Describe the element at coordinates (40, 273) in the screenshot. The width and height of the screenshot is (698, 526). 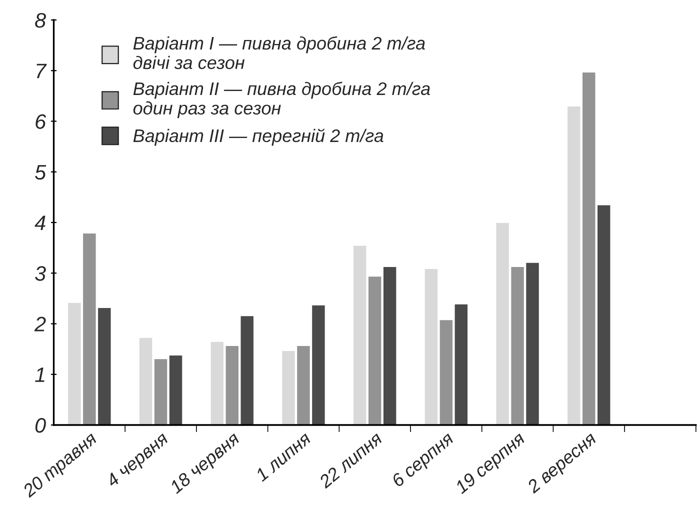
I see `y-tick-label: 3` at that location.